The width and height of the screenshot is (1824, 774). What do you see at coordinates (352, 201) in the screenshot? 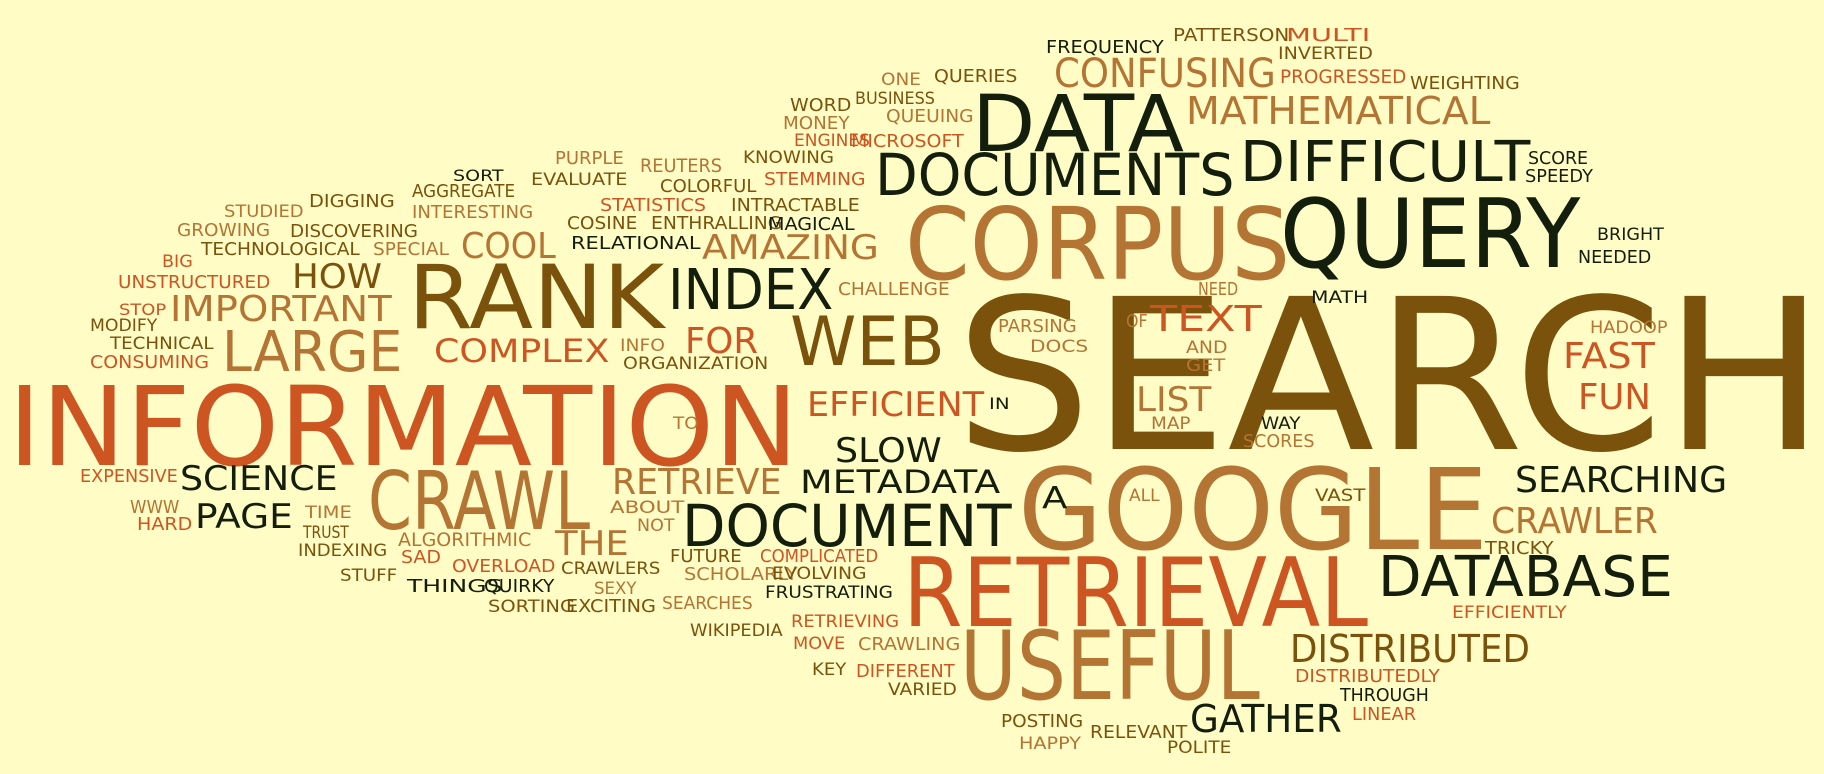
I see `word-digging: DIGGING` at bounding box center [352, 201].